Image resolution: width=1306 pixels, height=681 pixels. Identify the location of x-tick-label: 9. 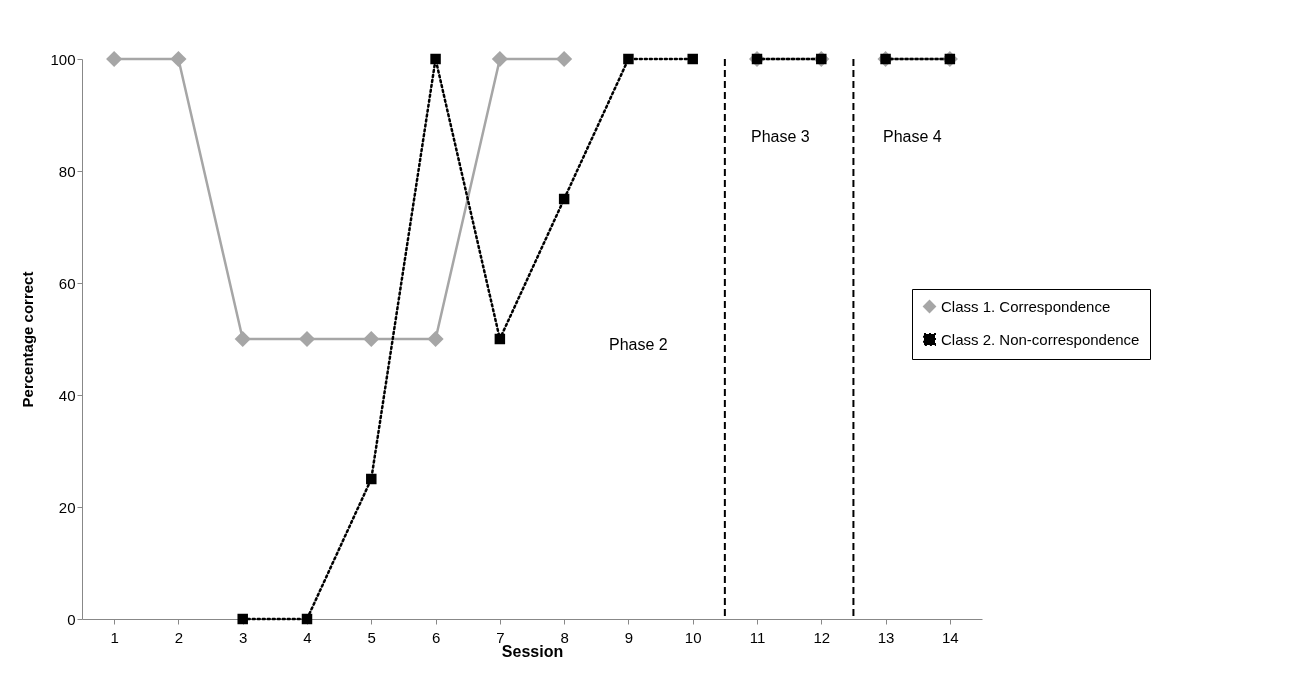
(629, 637).